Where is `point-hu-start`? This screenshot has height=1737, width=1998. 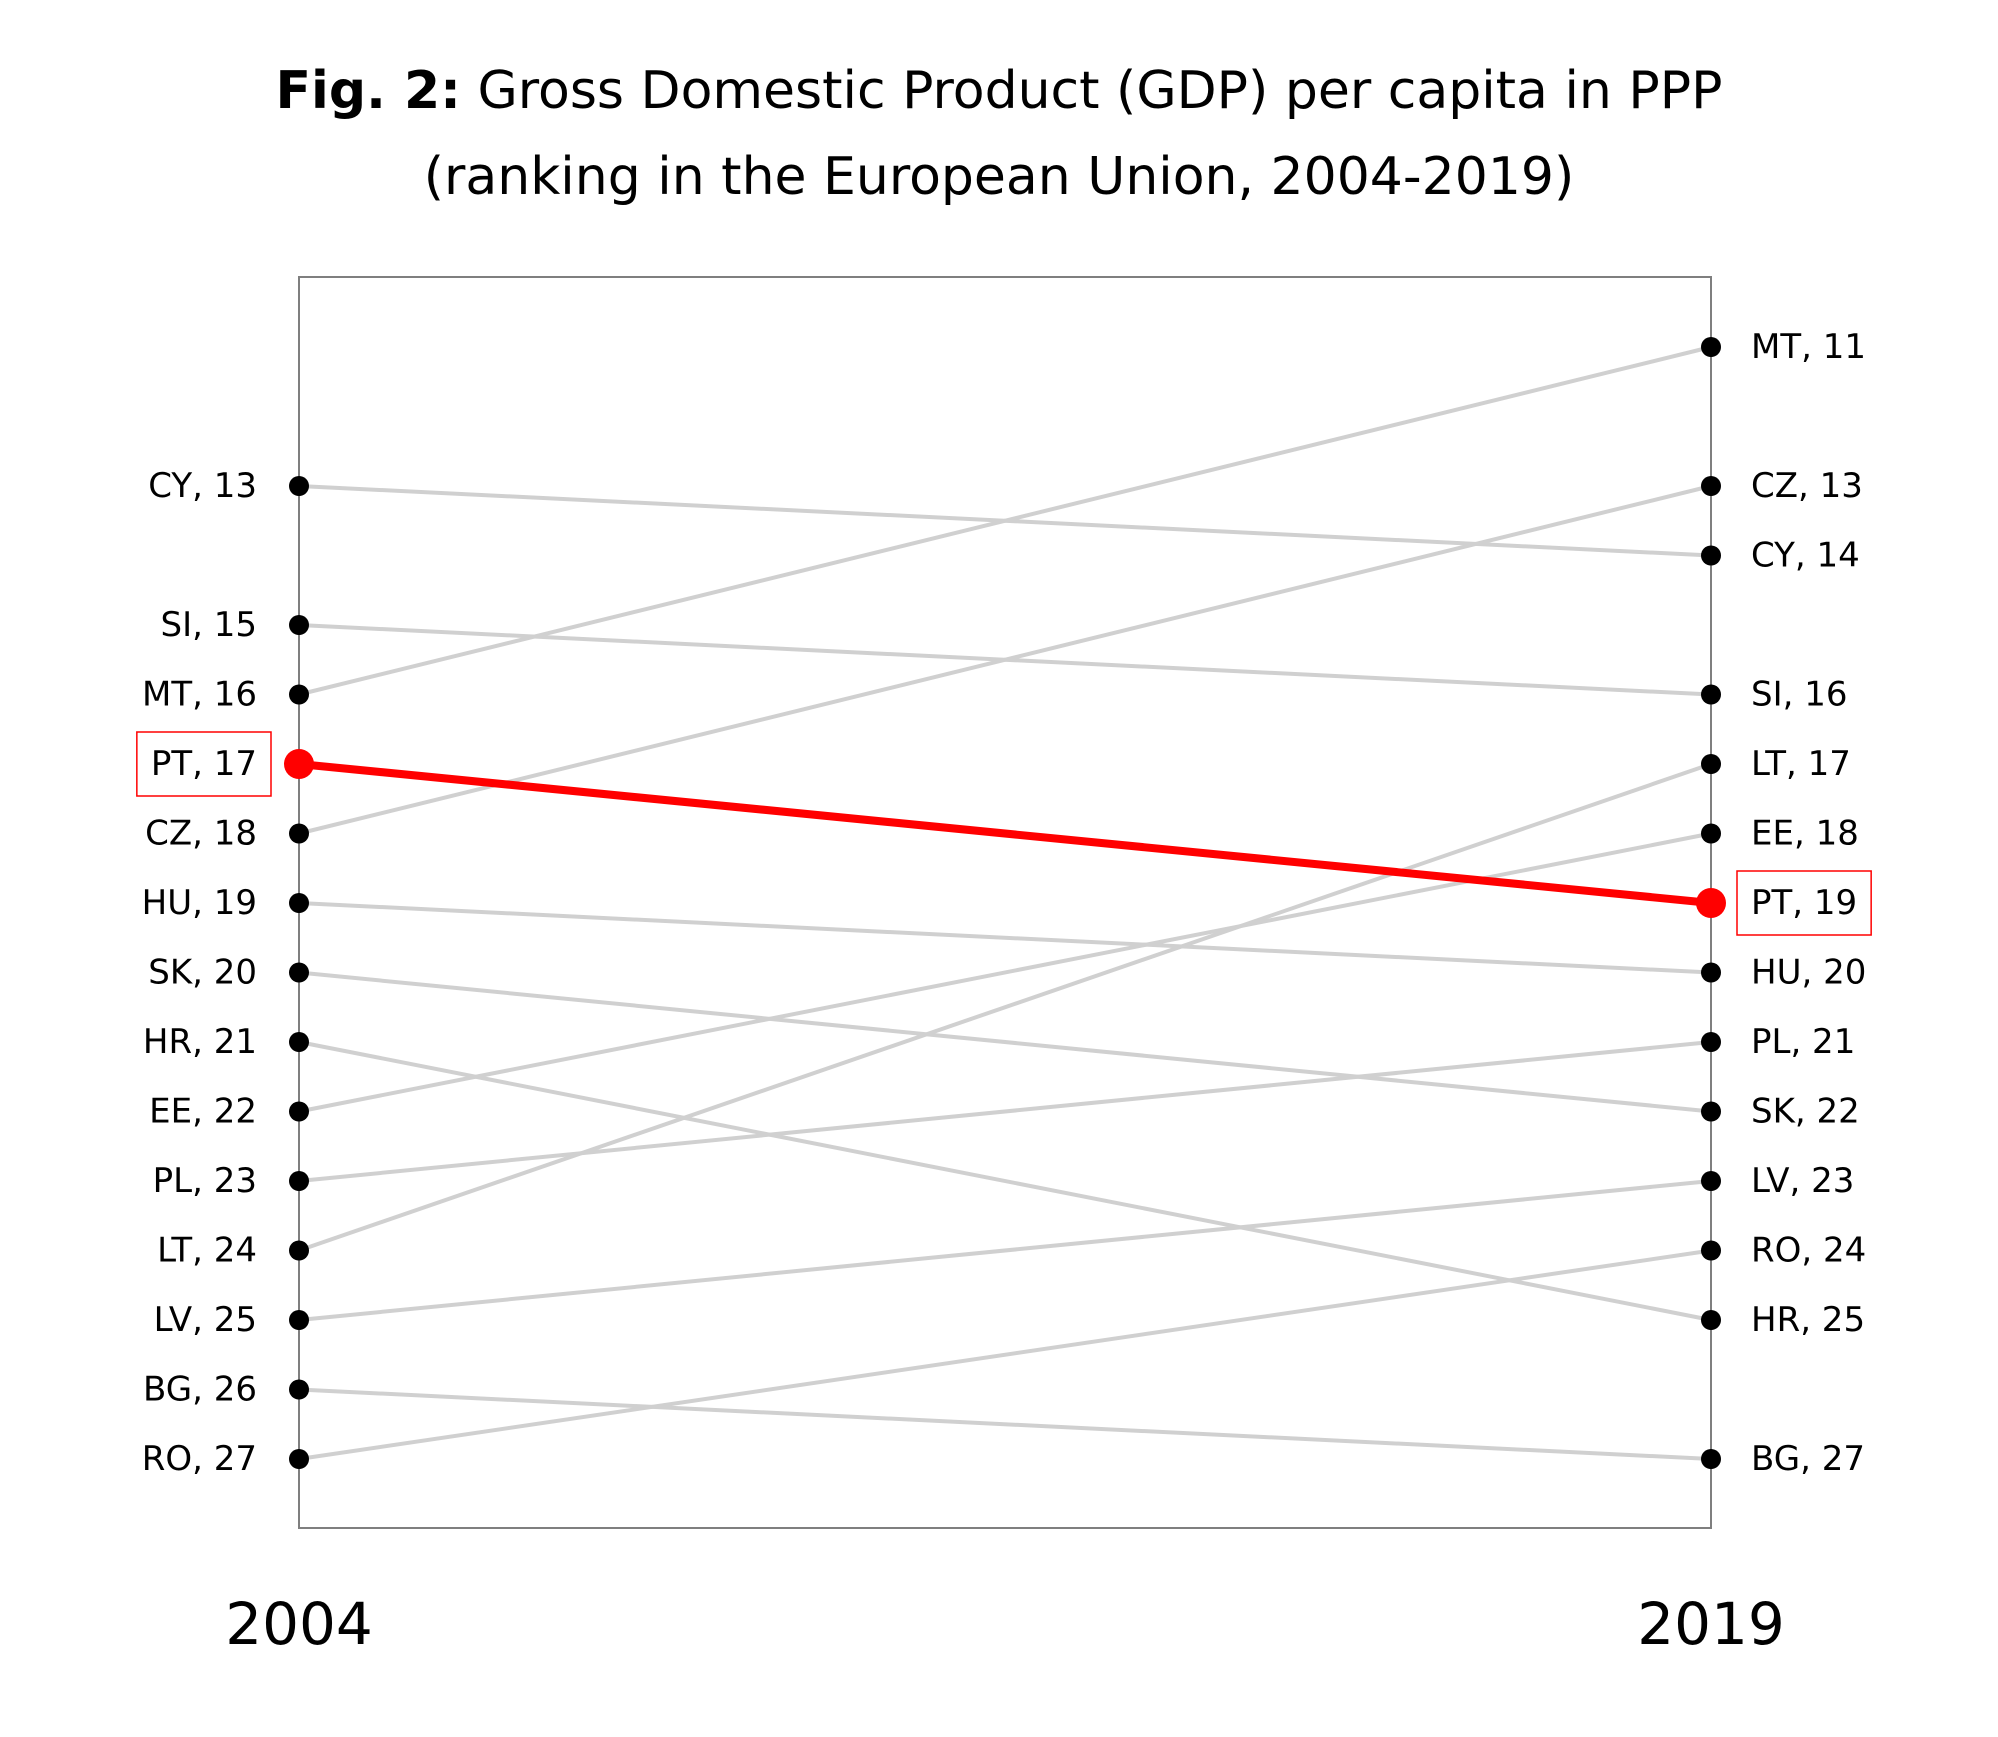 point-hu-start is located at coordinates (299, 903).